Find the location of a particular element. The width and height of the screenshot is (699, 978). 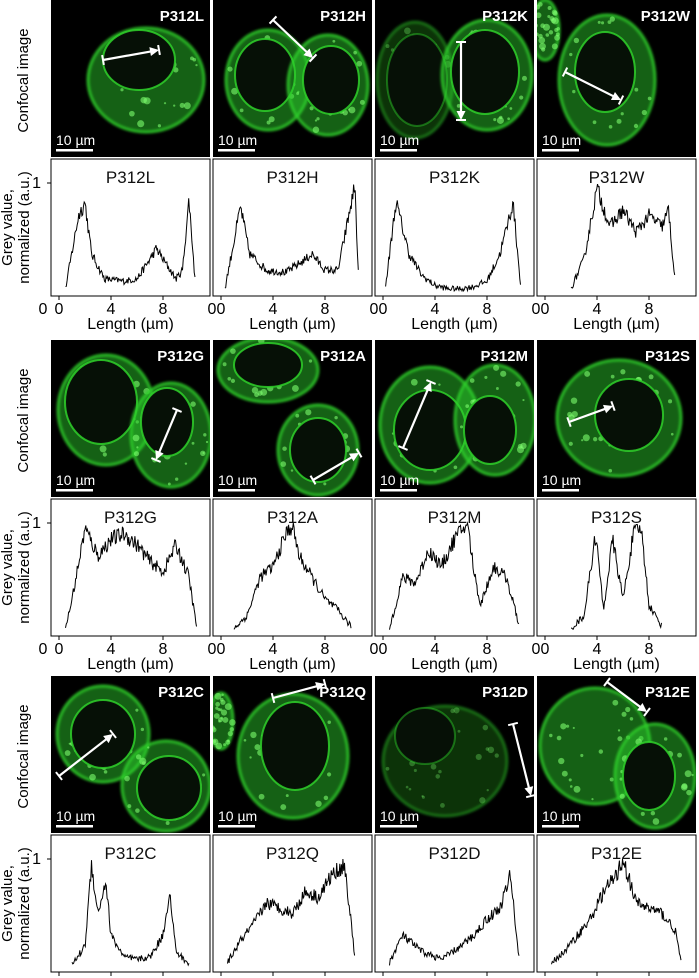

x-tick-label: 0 is located at coordinates (545, 309).